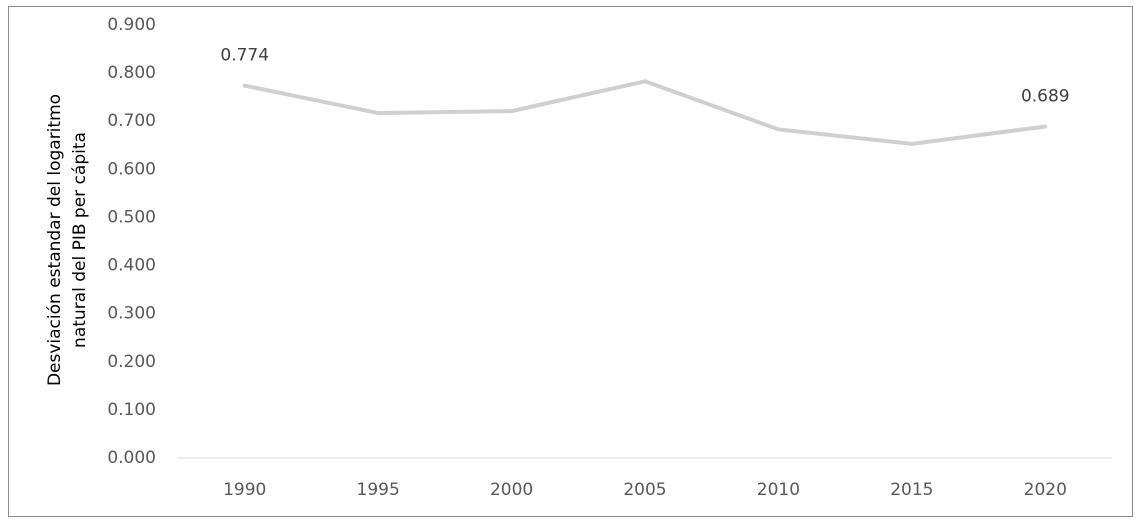 This screenshot has width=1141, height=523. Describe the element at coordinates (131, 217) in the screenshot. I see `y-tick-label: 0.500` at that location.